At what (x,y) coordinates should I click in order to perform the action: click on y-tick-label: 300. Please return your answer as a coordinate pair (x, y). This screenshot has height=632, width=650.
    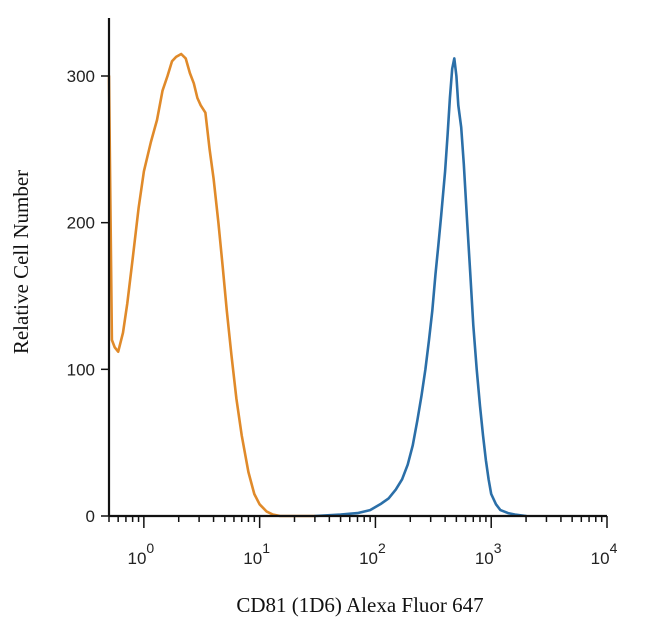
    Looking at the image, I should click on (81, 76).